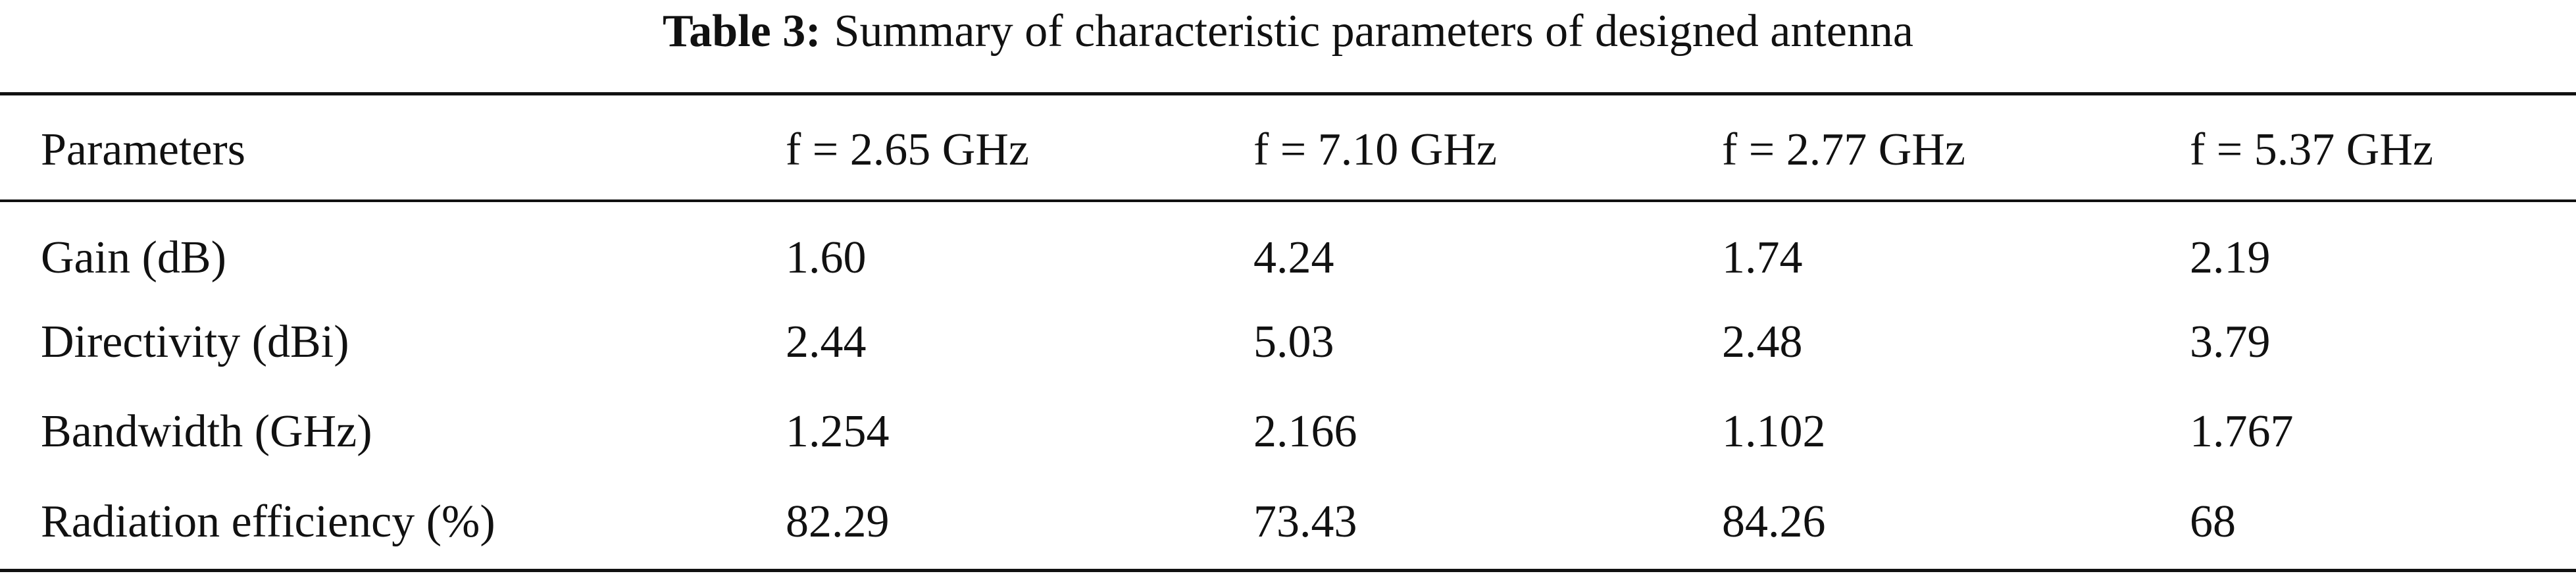 The image size is (2576, 580). Describe the element at coordinates (1762, 257) in the screenshot. I see `table-cell: 1.74` at that location.